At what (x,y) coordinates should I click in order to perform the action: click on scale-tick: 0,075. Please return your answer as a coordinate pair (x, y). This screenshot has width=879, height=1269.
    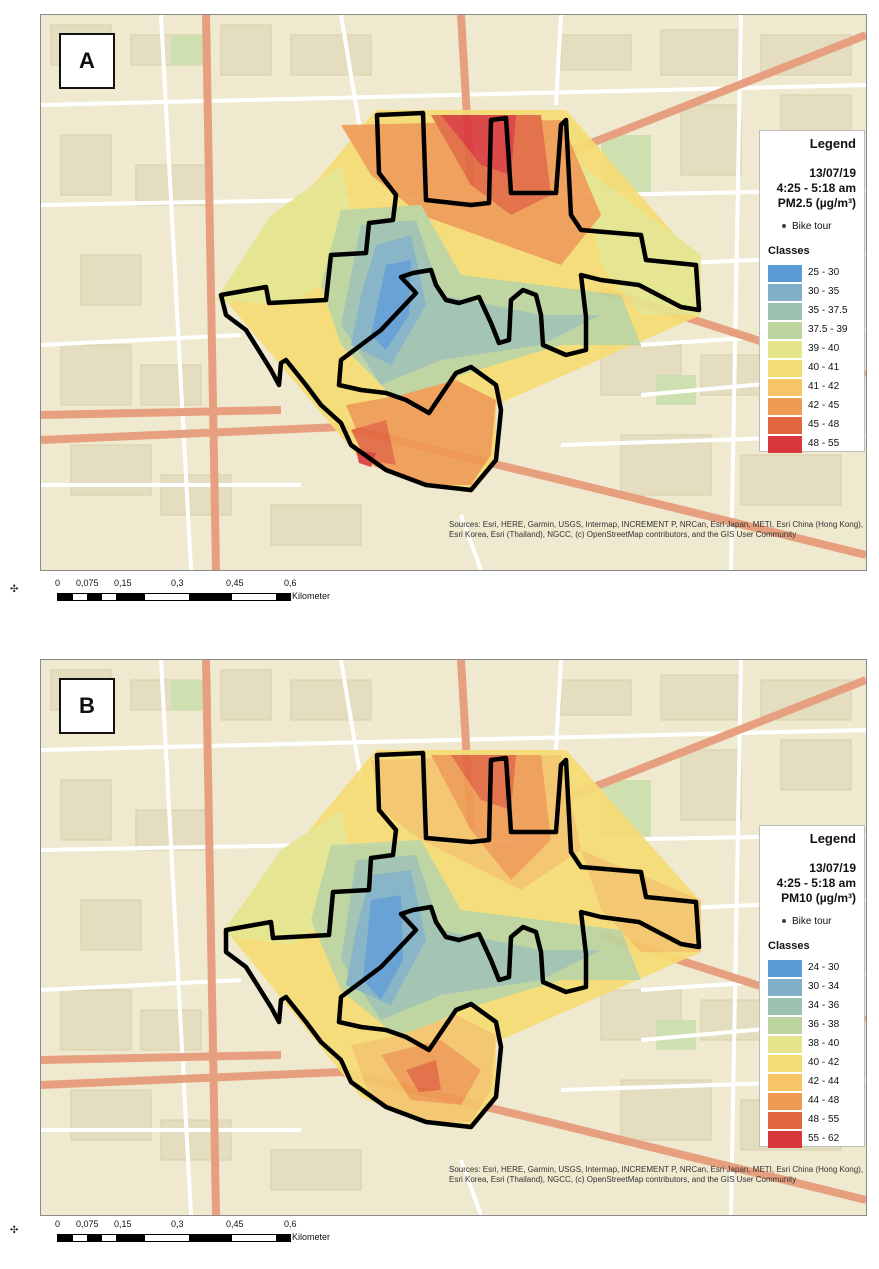
    Looking at the image, I should click on (87, 583).